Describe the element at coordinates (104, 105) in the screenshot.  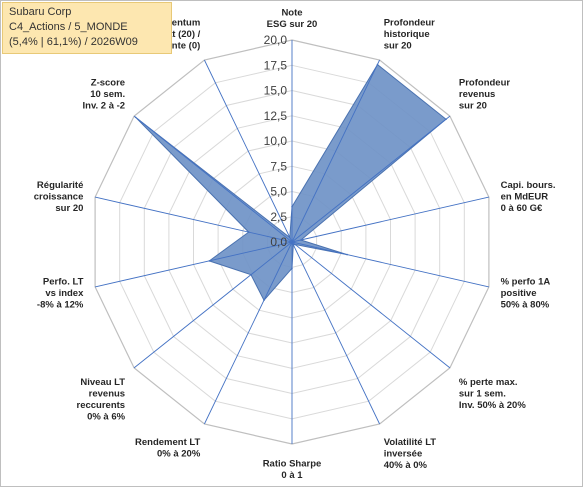
I see `axis-label-line: Inv. 2 à -2` at that location.